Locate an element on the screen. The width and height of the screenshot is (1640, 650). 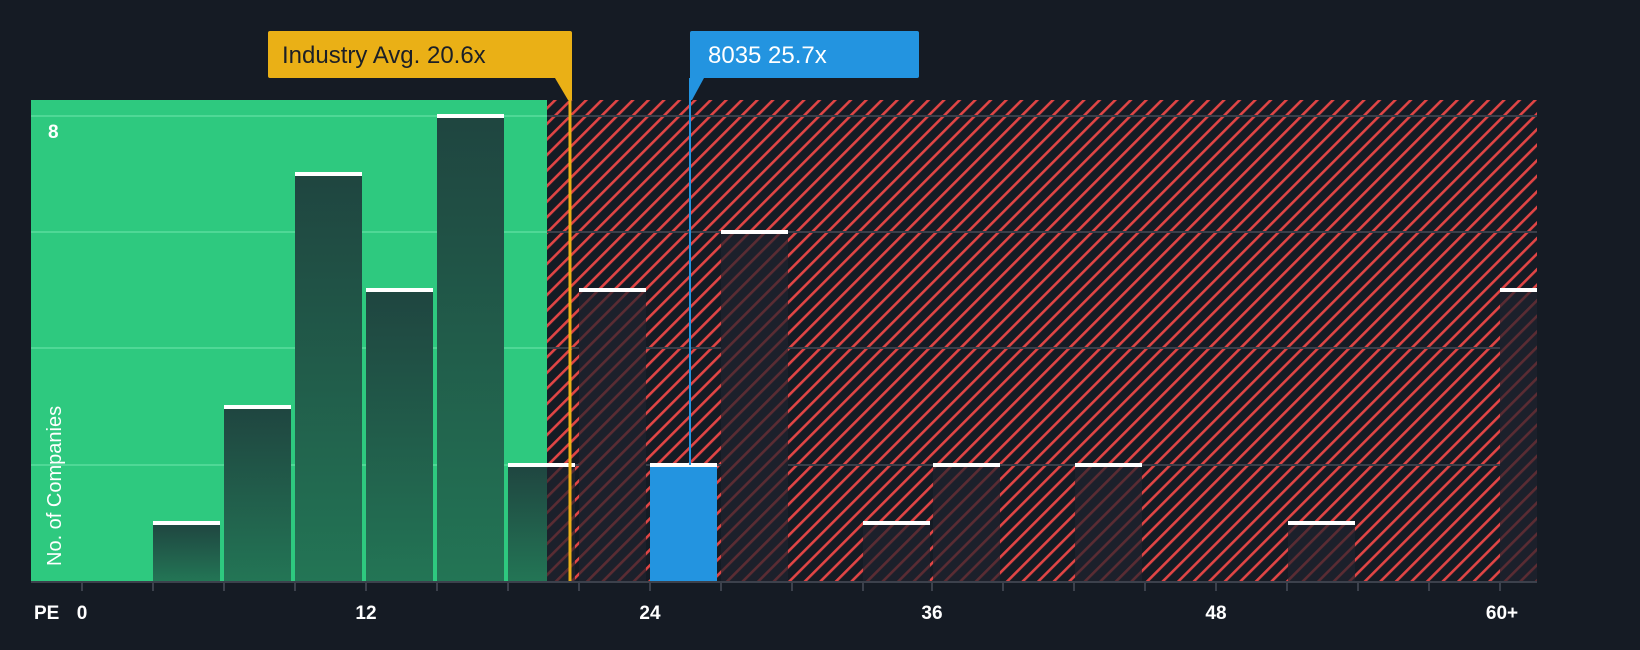
x-axis: PE 0 12 24 36 48 60+ is located at coordinates (784, 602).